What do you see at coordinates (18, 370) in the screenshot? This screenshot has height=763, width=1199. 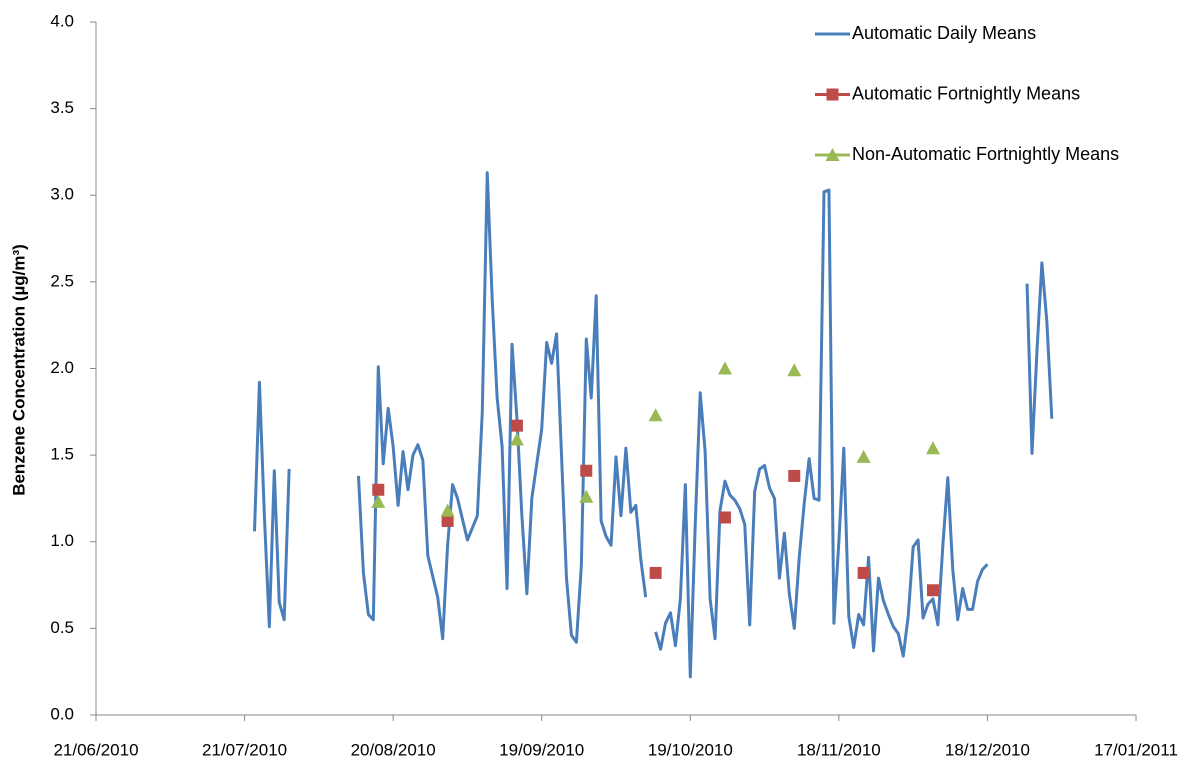 I see `y-axis-label: Benzene Concentration (µg/m³)` at bounding box center [18, 370].